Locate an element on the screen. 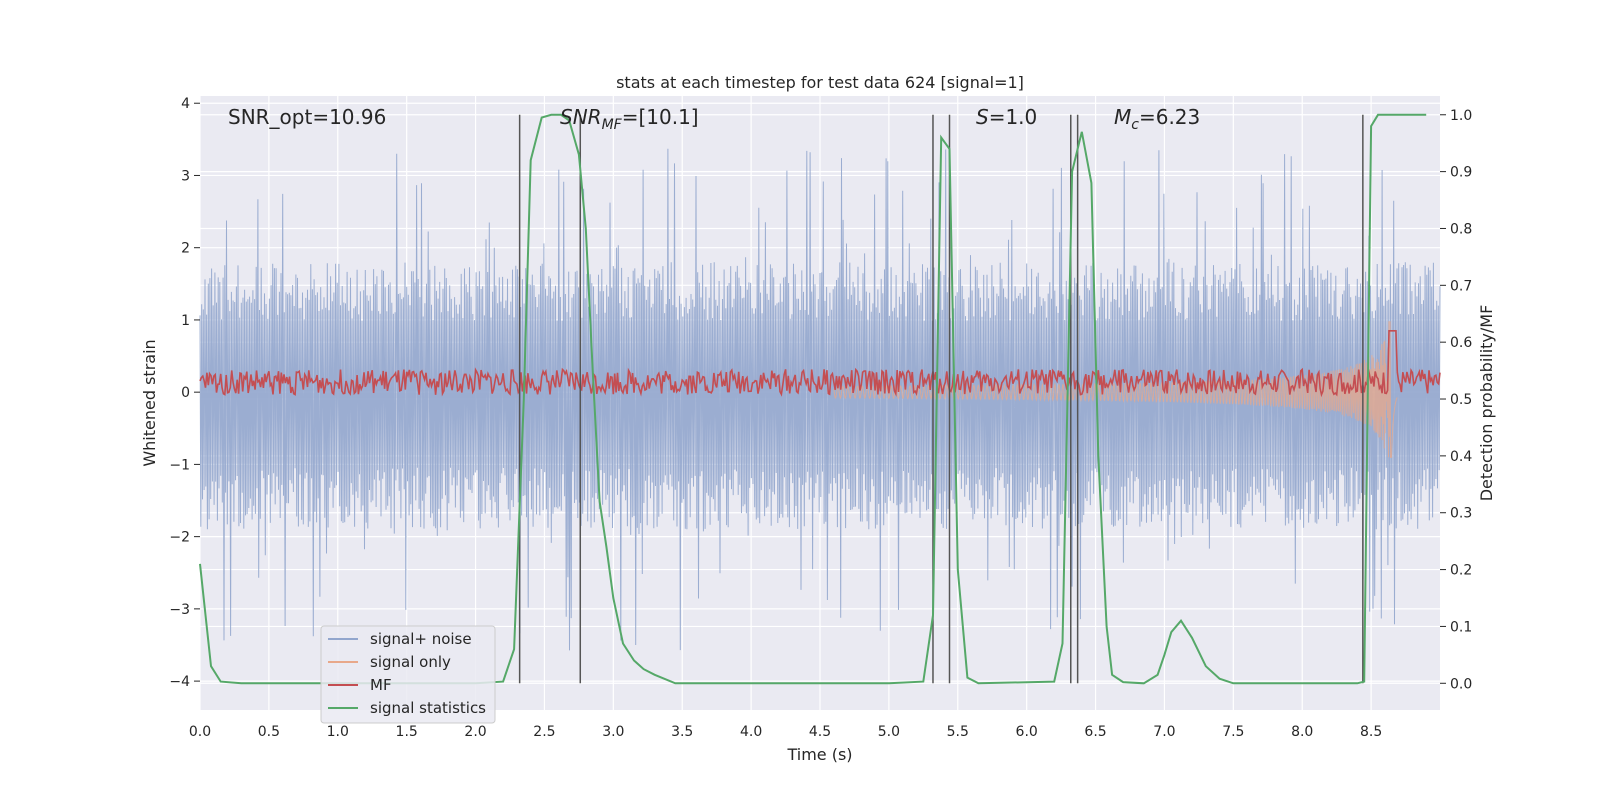  annotation-snr-mf-rest: =[10.1] is located at coordinates (660, 117).